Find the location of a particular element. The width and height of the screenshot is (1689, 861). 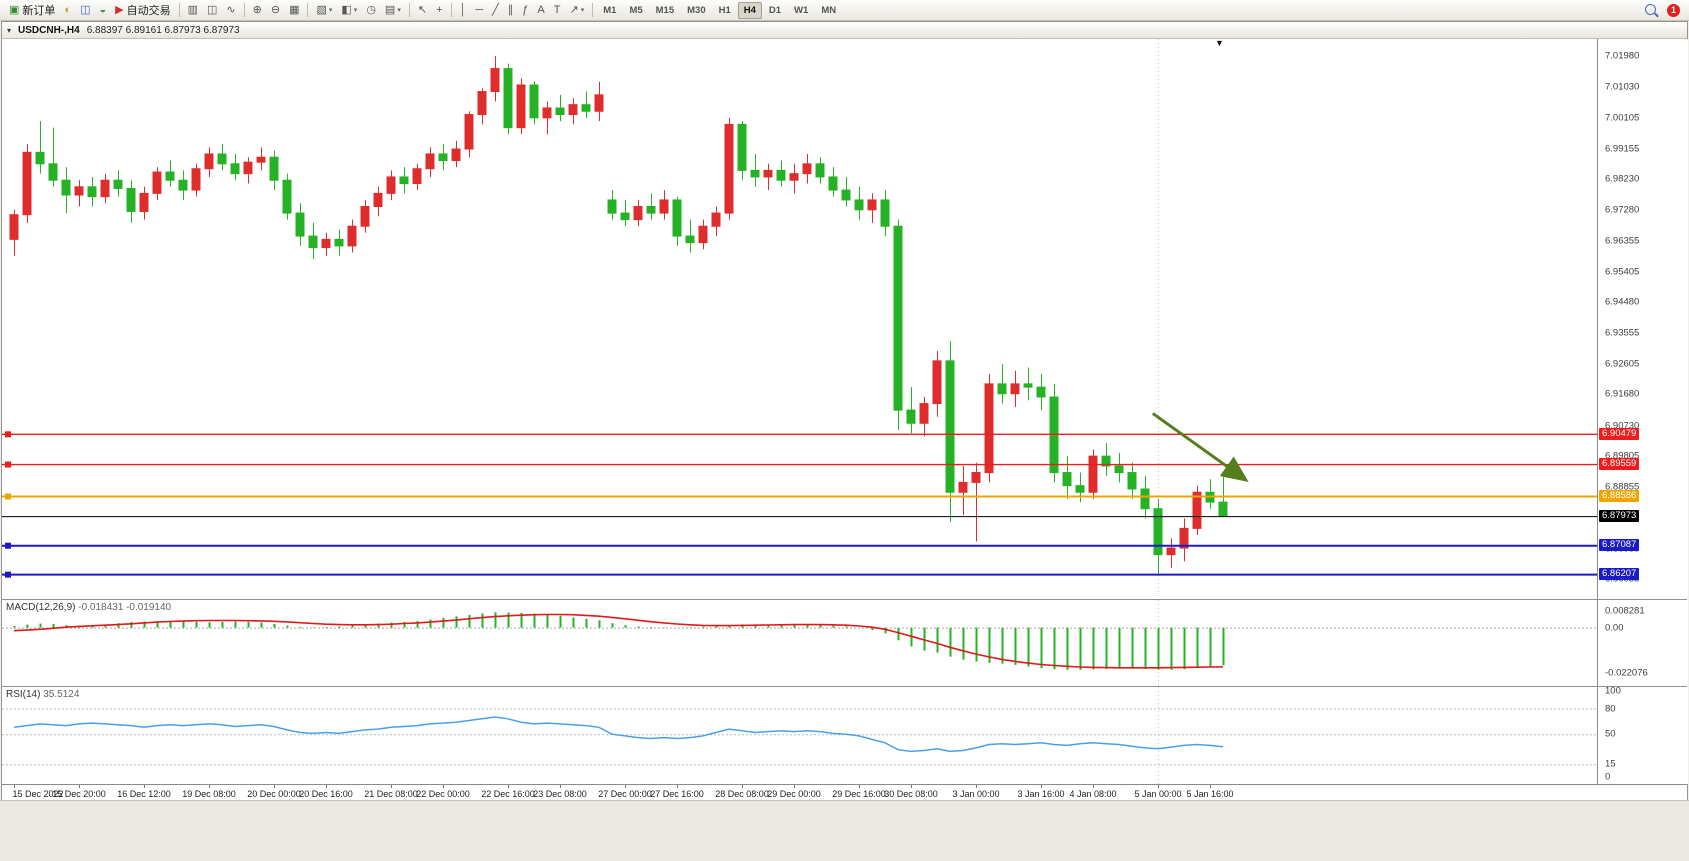

profiles-button: ◧ ▾ is located at coordinates (349, 10).